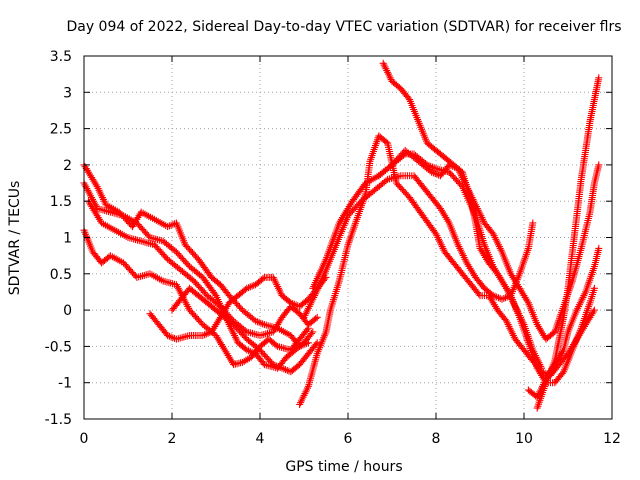 The image size is (640, 480). What do you see at coordinates (343, 467) in the screenshot?
I see `x-axis-title: GPS time / hours` at bounding box center [343, 467].